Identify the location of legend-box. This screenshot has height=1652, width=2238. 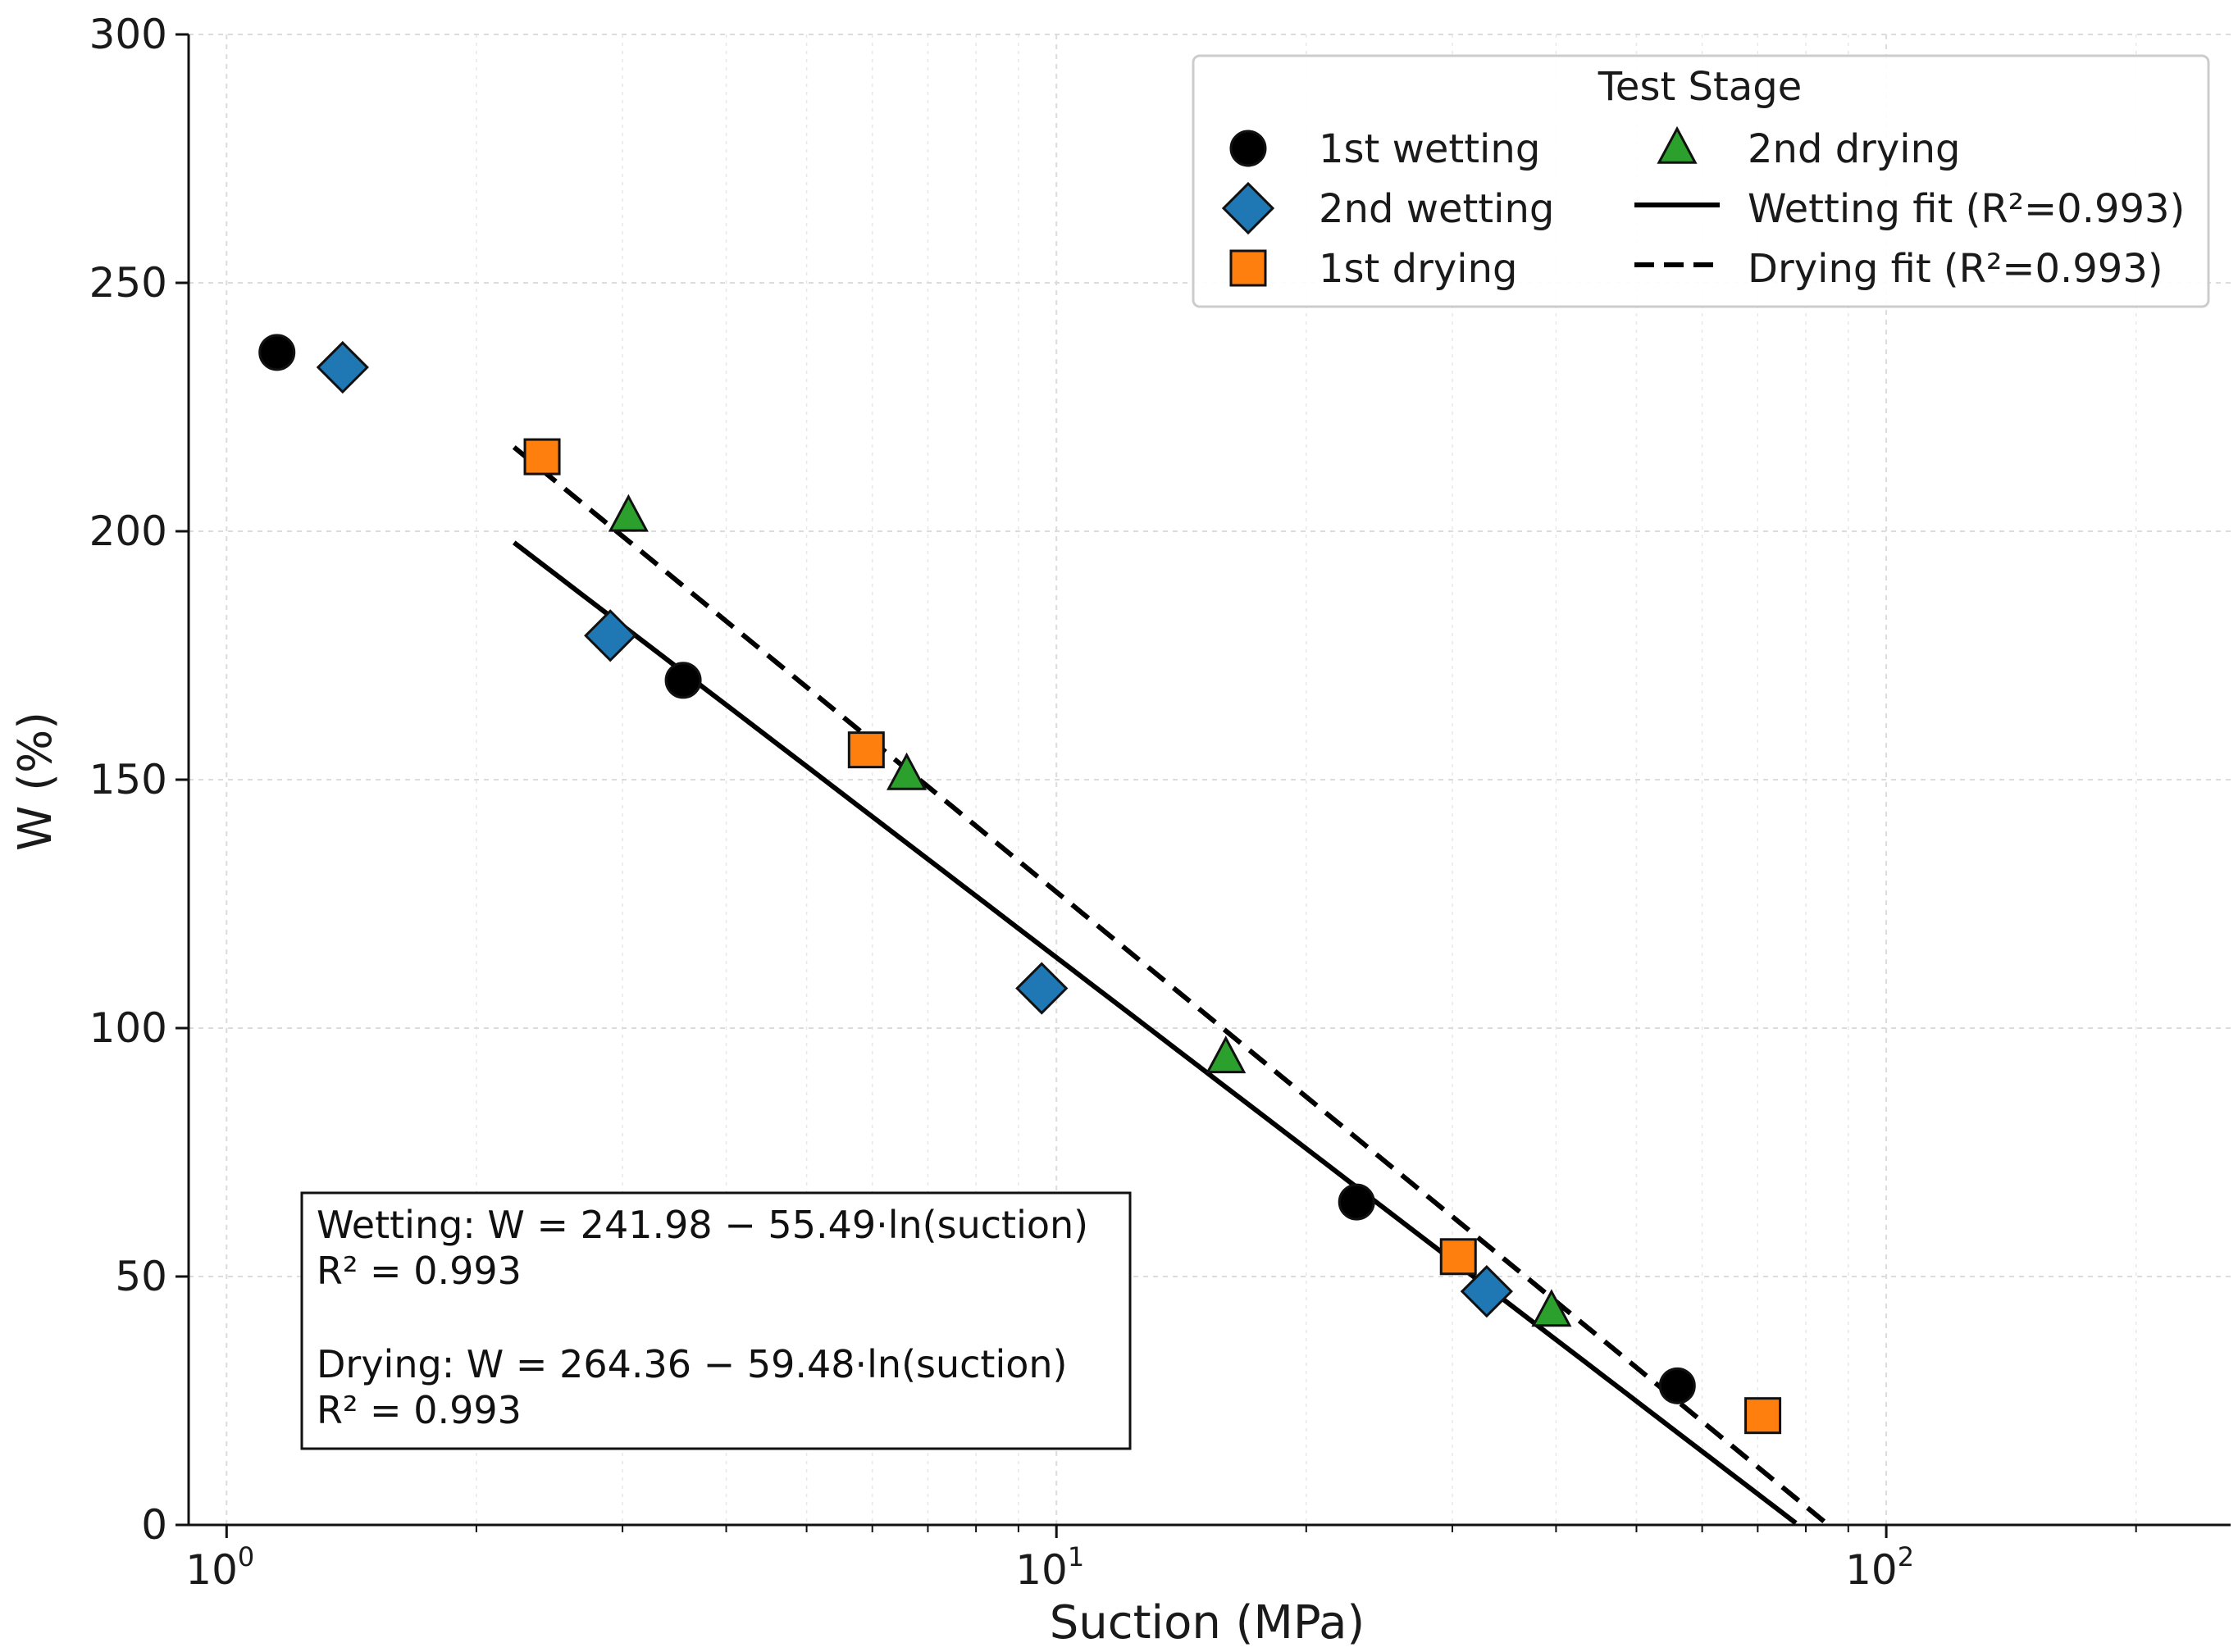
(1701, 181).